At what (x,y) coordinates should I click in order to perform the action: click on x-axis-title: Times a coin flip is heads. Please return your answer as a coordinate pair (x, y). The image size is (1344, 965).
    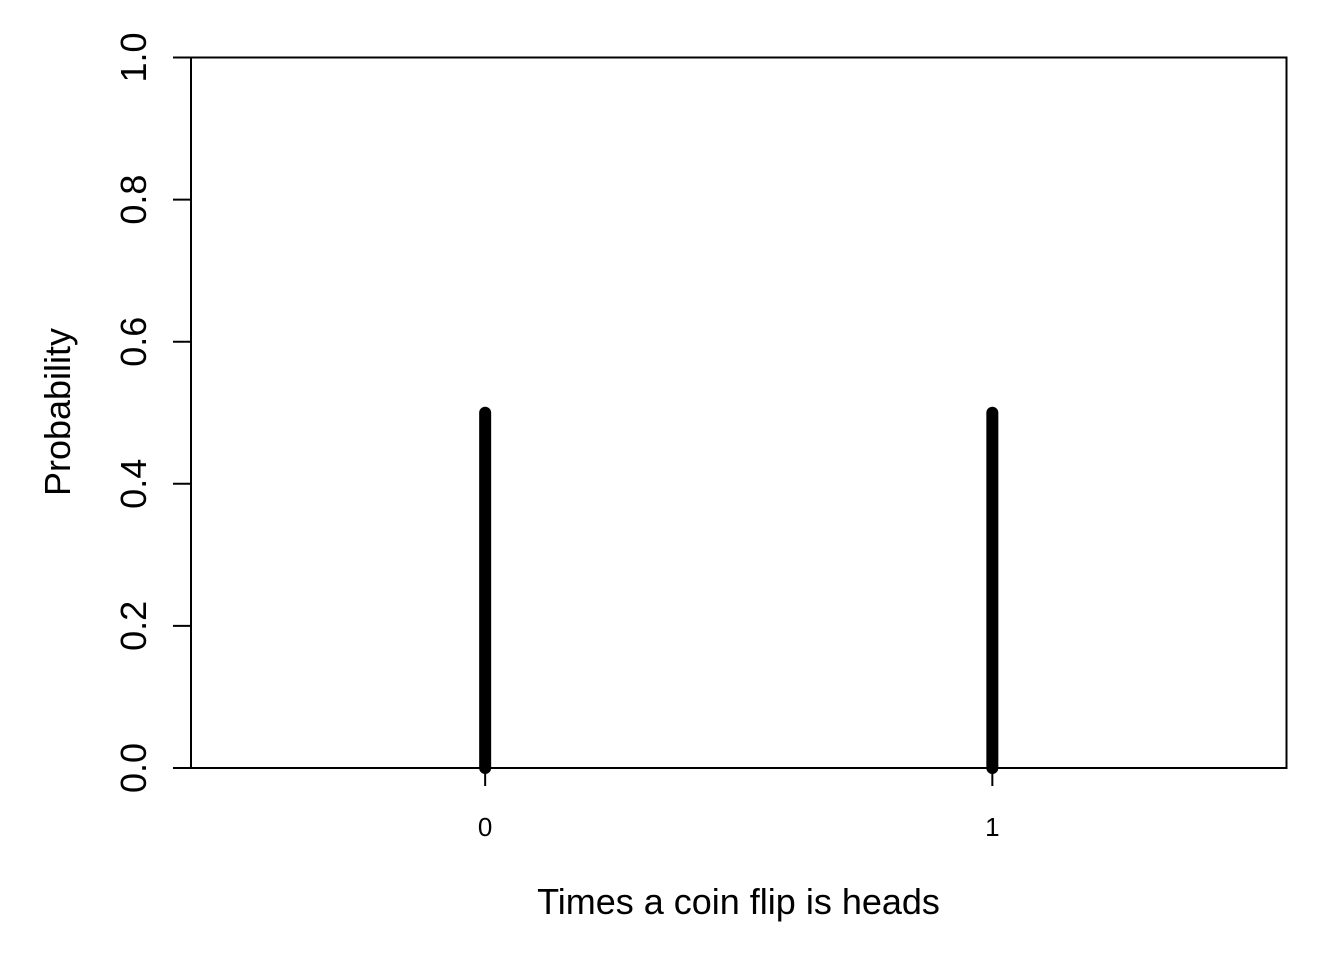
    Looking at the image, I should click on (738, 901).